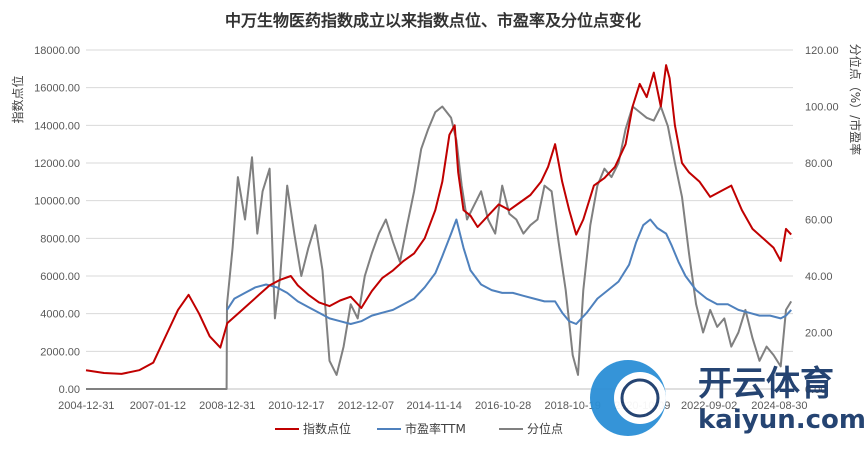  Describe the element at coordinates (227, 406) in the screenshot. I see `x-tick-label: 2008-12-31` at that location.